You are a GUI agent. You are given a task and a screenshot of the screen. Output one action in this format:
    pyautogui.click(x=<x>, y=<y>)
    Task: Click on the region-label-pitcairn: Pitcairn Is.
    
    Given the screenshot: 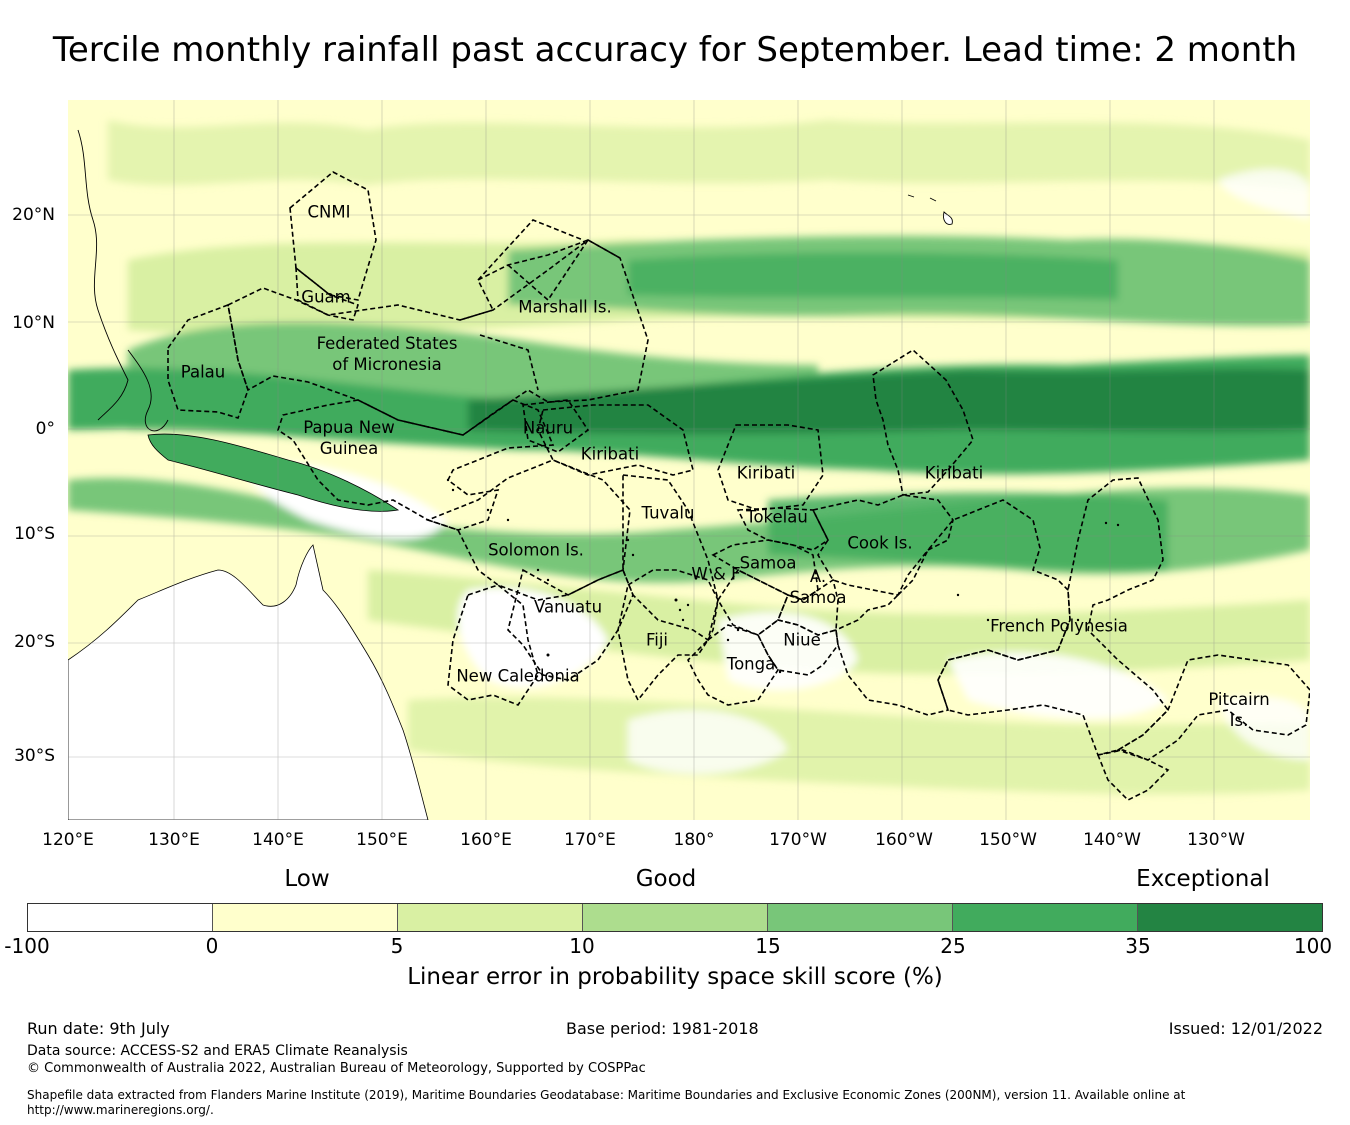 What is the action you would take?
    pyautogui.click(x=1239, y=710)
    